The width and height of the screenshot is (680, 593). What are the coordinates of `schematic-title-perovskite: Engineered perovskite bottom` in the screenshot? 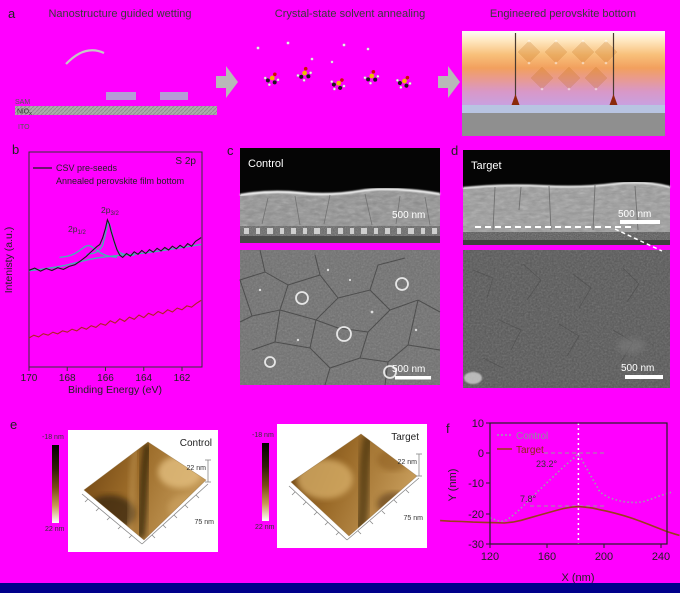 It's located at (563, 14).